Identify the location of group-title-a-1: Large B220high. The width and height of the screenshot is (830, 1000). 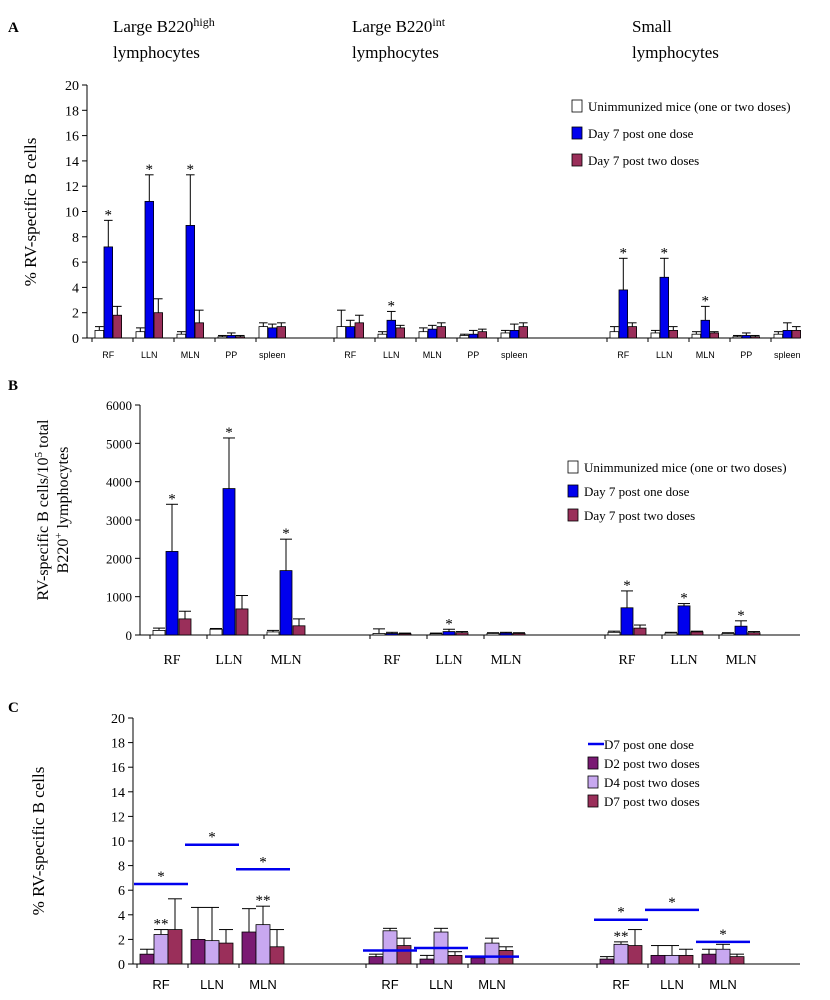
(164, 25).